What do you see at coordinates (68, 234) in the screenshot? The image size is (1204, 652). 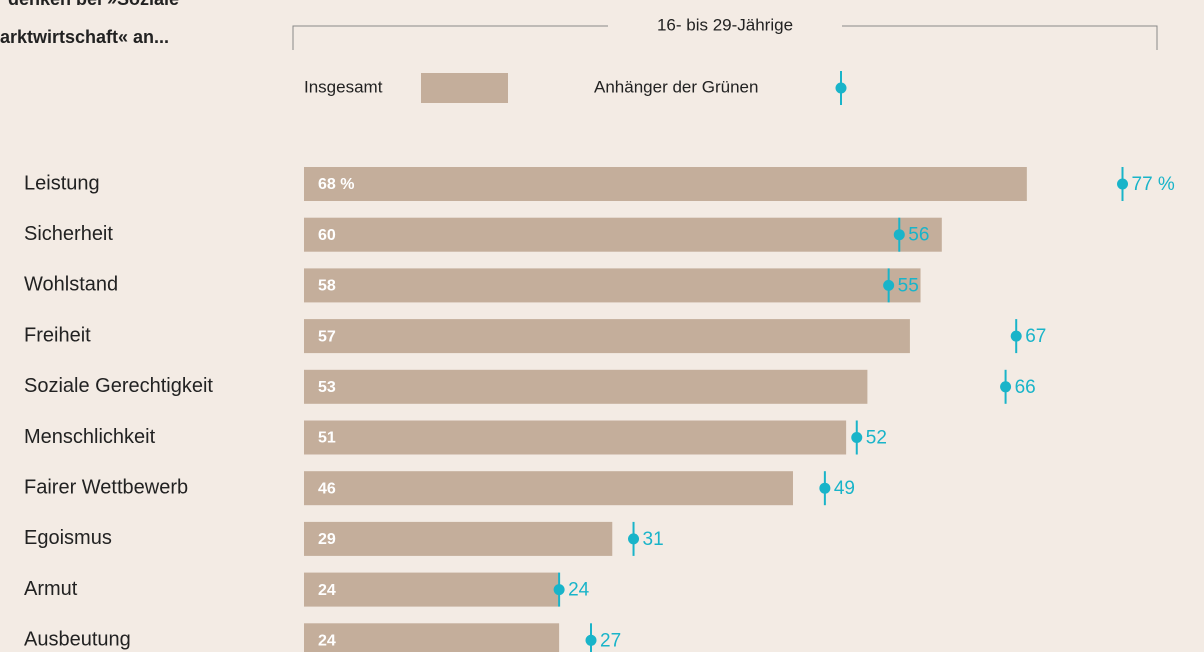 I see `category-label: Sicherheit` at bounding box center [68, 234].